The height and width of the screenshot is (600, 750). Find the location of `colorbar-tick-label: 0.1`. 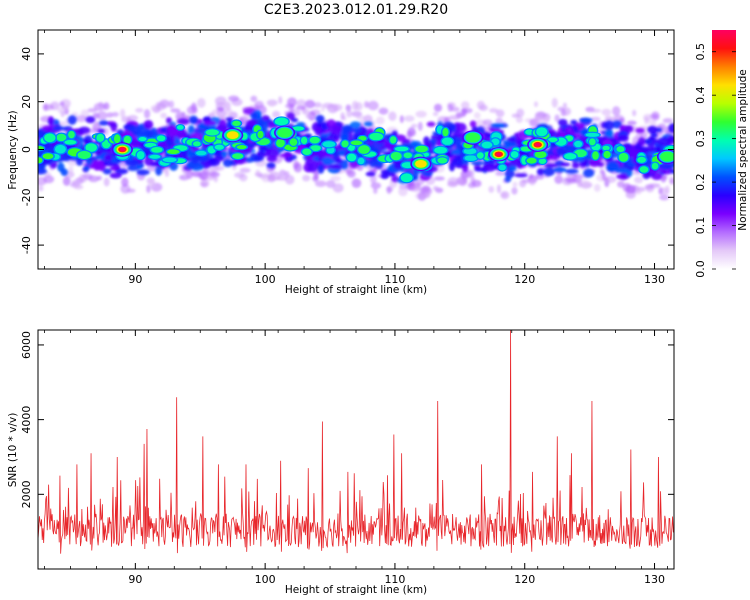

colorbar-tick-label: 0.1 is located at coordinates (700, 226).